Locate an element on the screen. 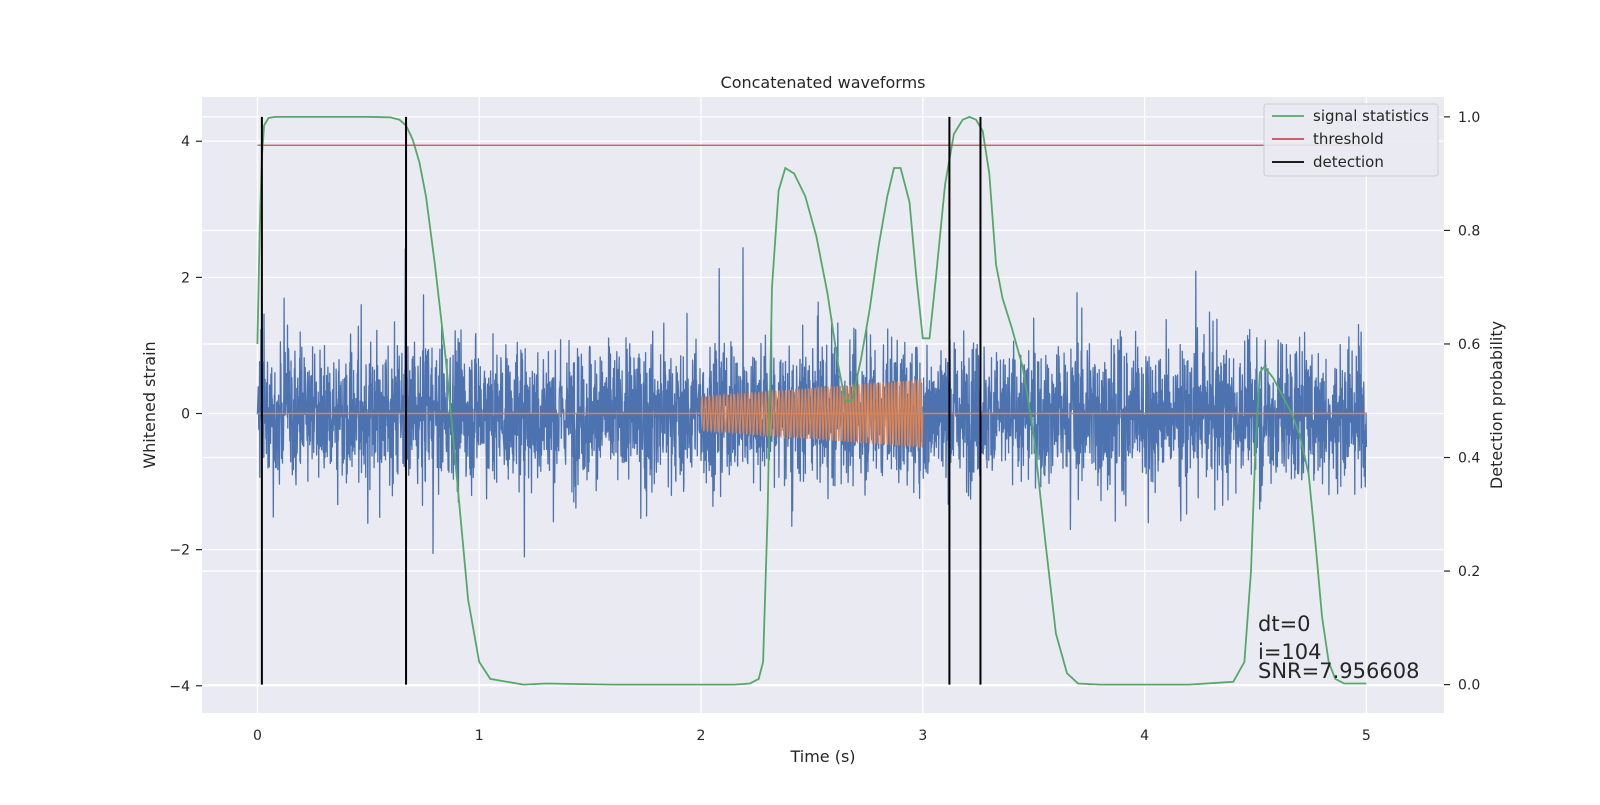 The height and width of the screenshot is (805, 1600). legend-label-detection: detection is located at coordinates (1348, 162).